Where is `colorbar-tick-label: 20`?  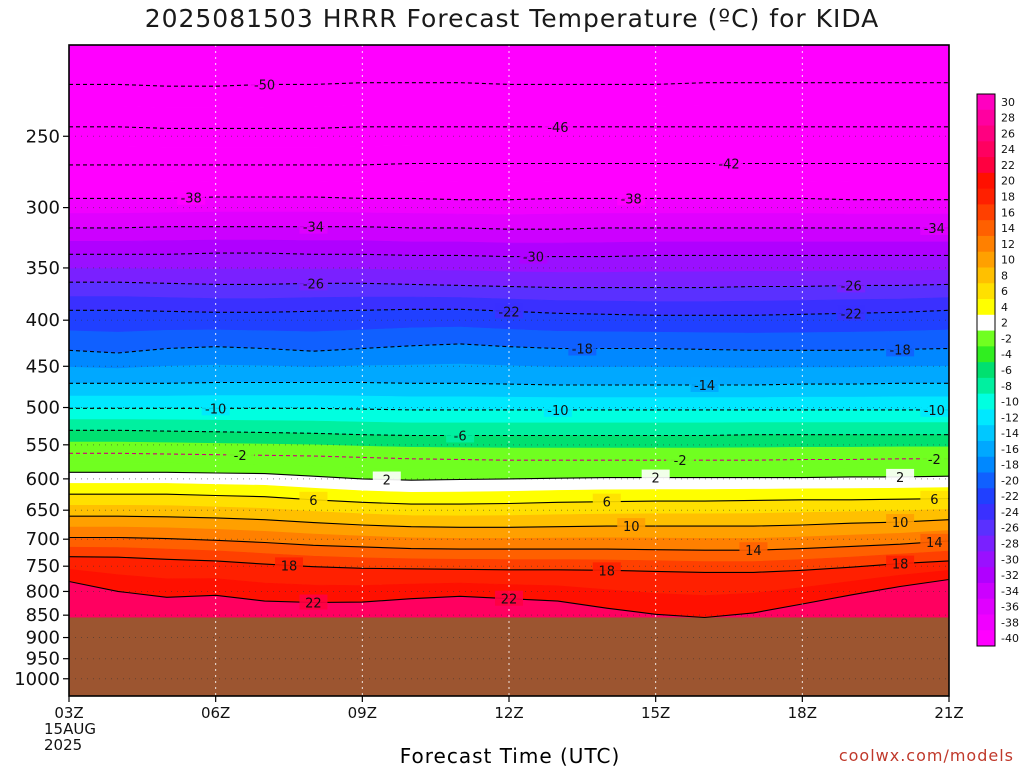
colorbar-tick-label: 20 is located at coordinates (1008, 181).